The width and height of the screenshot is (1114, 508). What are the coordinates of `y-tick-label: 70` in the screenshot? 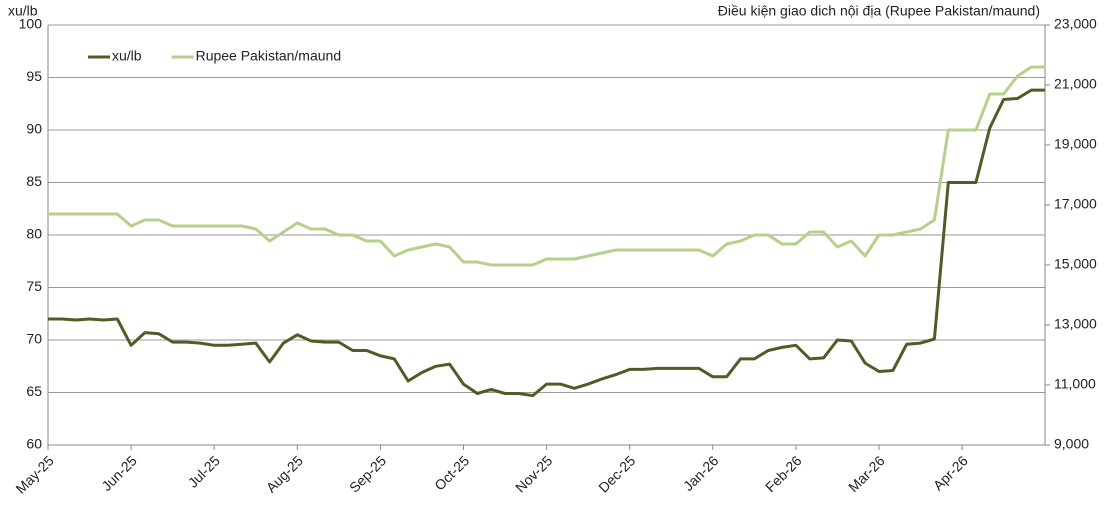 It's located at (34, 339).